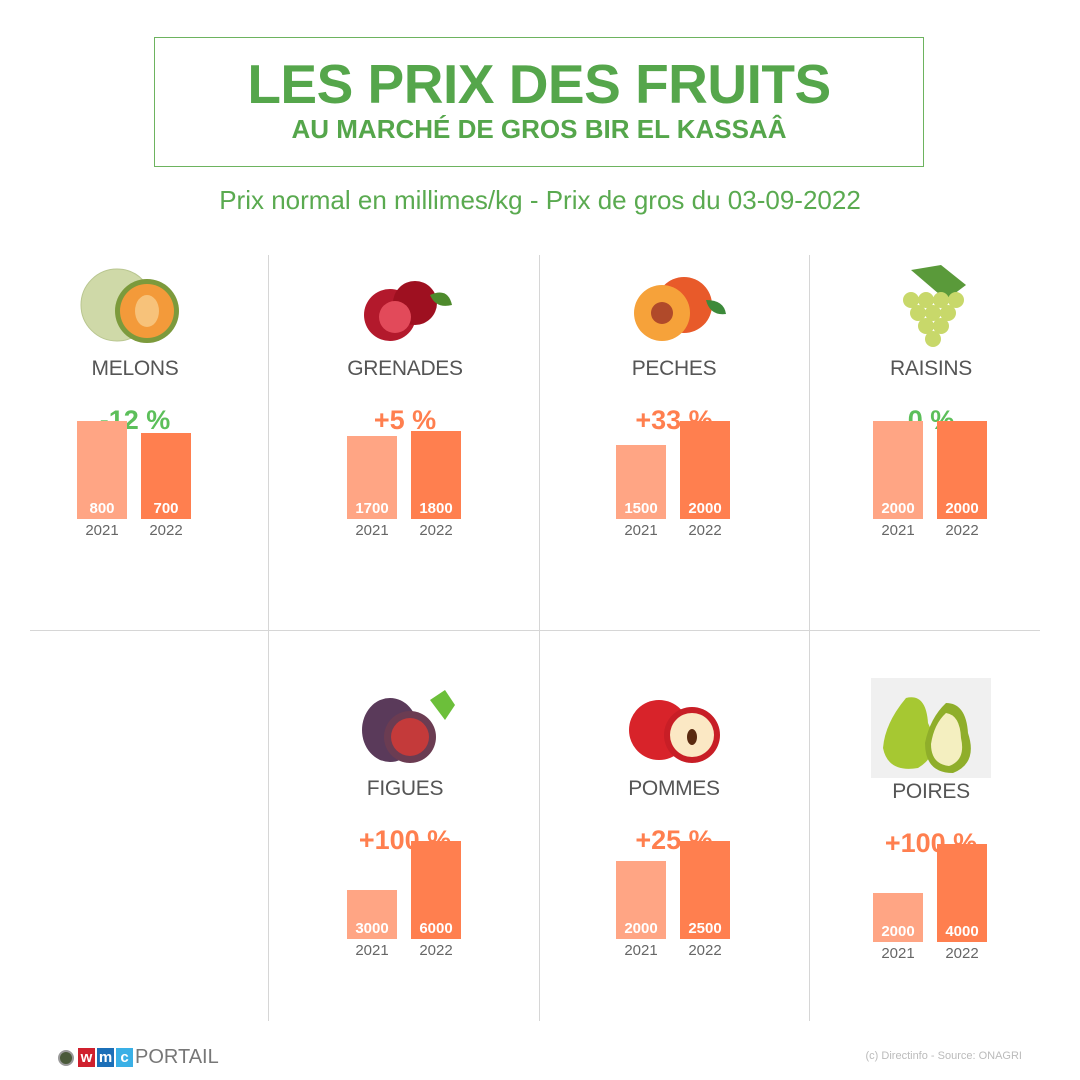  What do you see at coordinates (674, 420) in the screenshot?
I see `price-change: +33 %` at bounding box center [674, 420].